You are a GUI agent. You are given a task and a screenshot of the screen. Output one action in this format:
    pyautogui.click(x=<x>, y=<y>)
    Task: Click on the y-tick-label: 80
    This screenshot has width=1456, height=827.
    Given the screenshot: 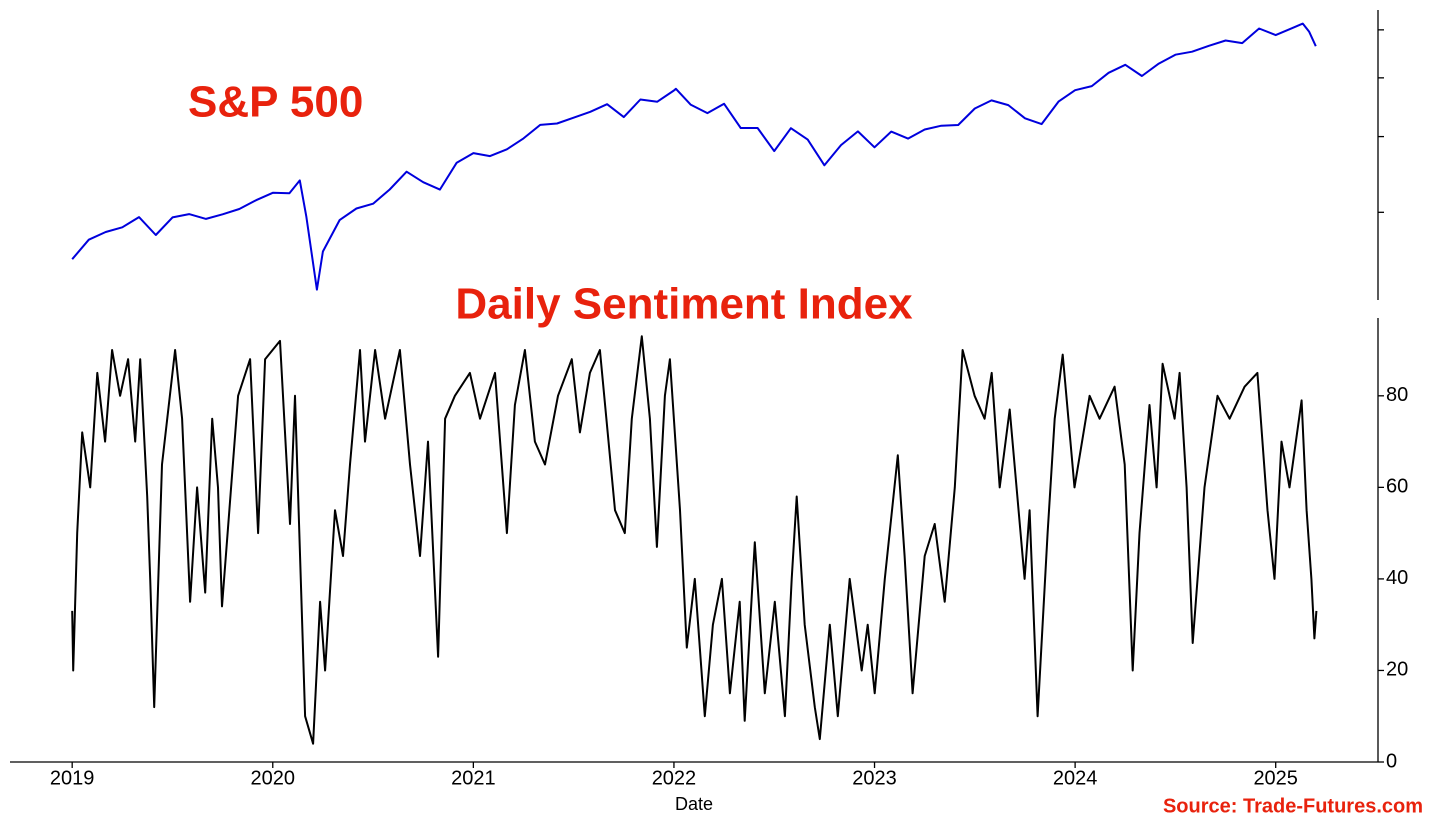 What is the action you would take?
    pyautogui.click(x=1397, y=395)
    